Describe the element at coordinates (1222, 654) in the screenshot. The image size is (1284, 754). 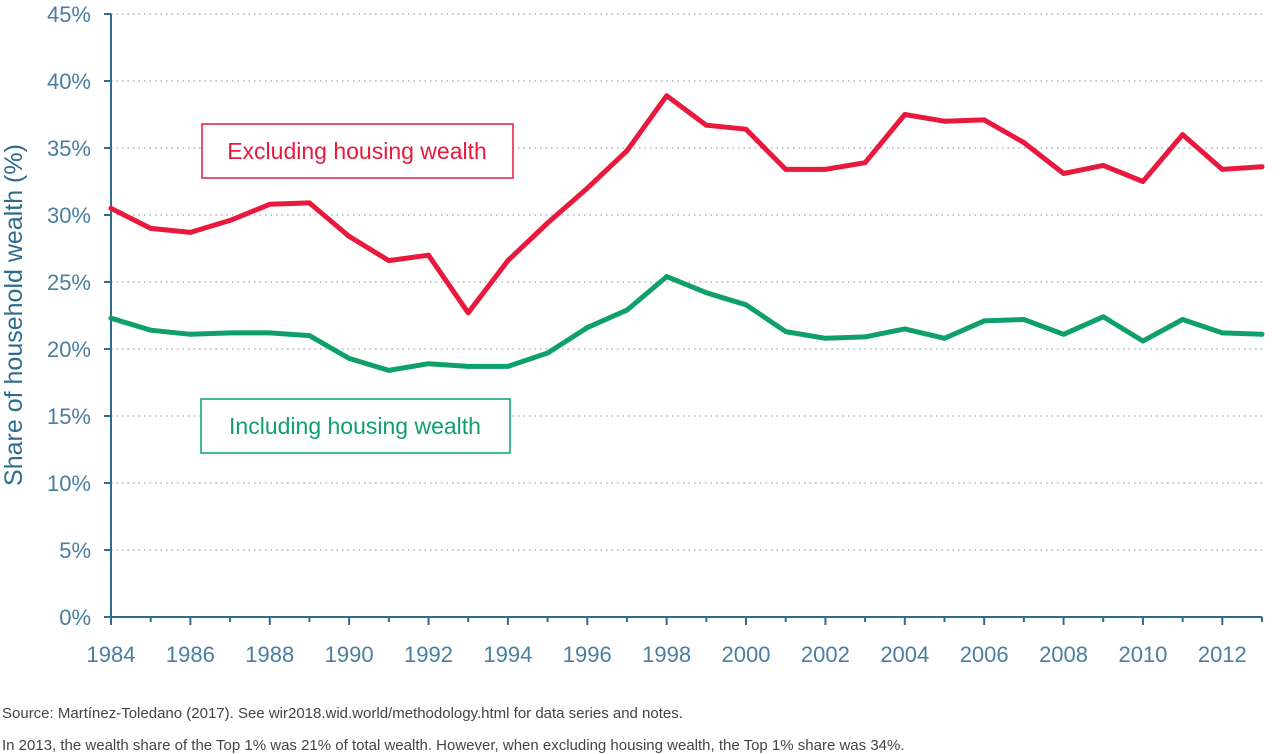
I see `x-tick-label: 2012` at that location.